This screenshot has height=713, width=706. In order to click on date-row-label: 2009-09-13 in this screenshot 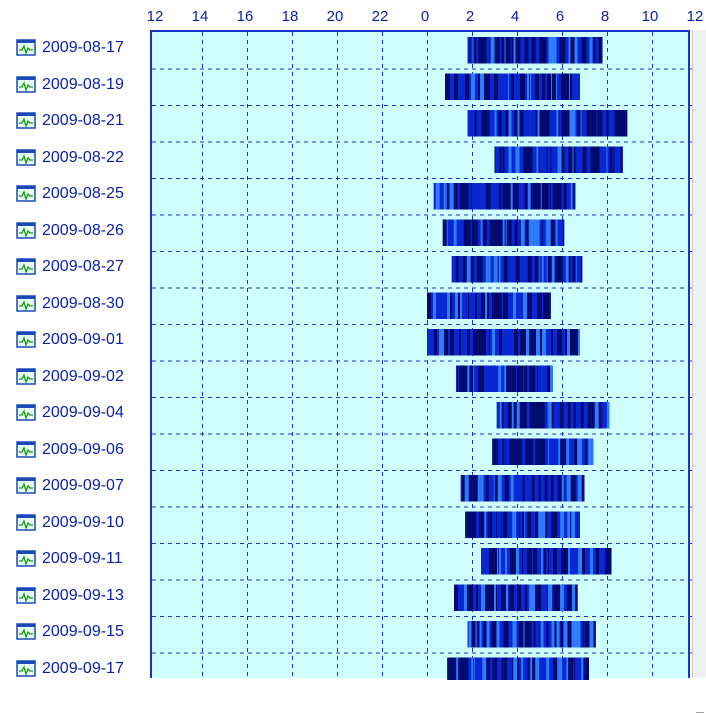, I will do `click(70, 596)`.